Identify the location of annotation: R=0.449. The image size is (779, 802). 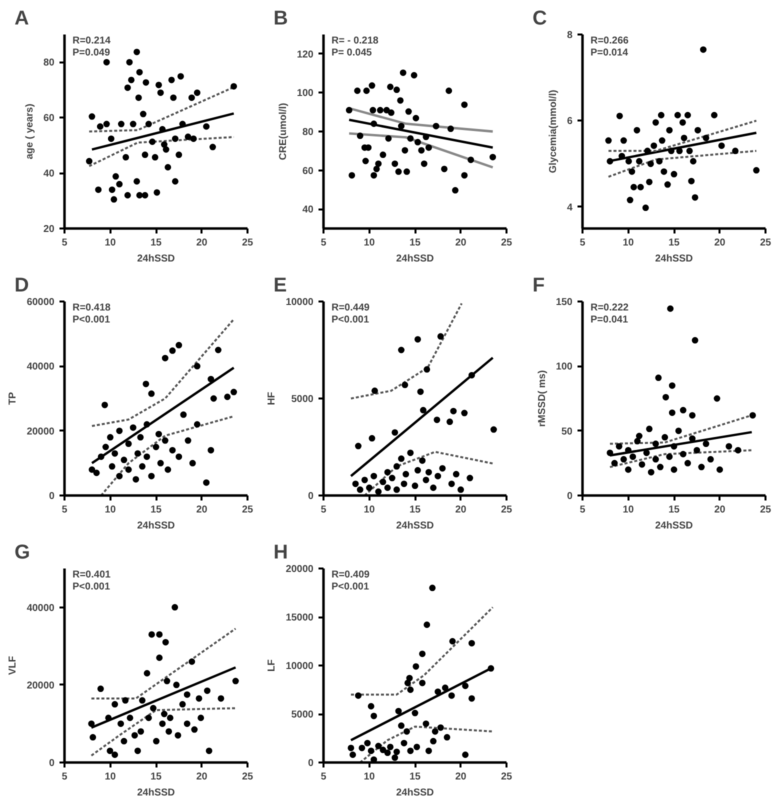
(351, 308).